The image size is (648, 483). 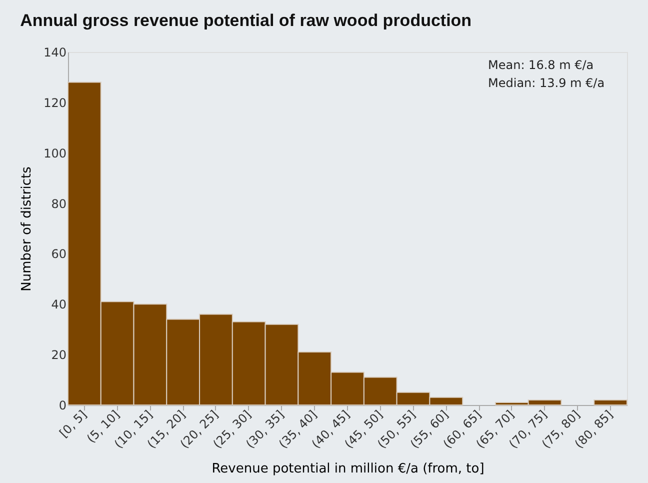 I want to click on y-tick-label: 20, so click(x=58, y=355).